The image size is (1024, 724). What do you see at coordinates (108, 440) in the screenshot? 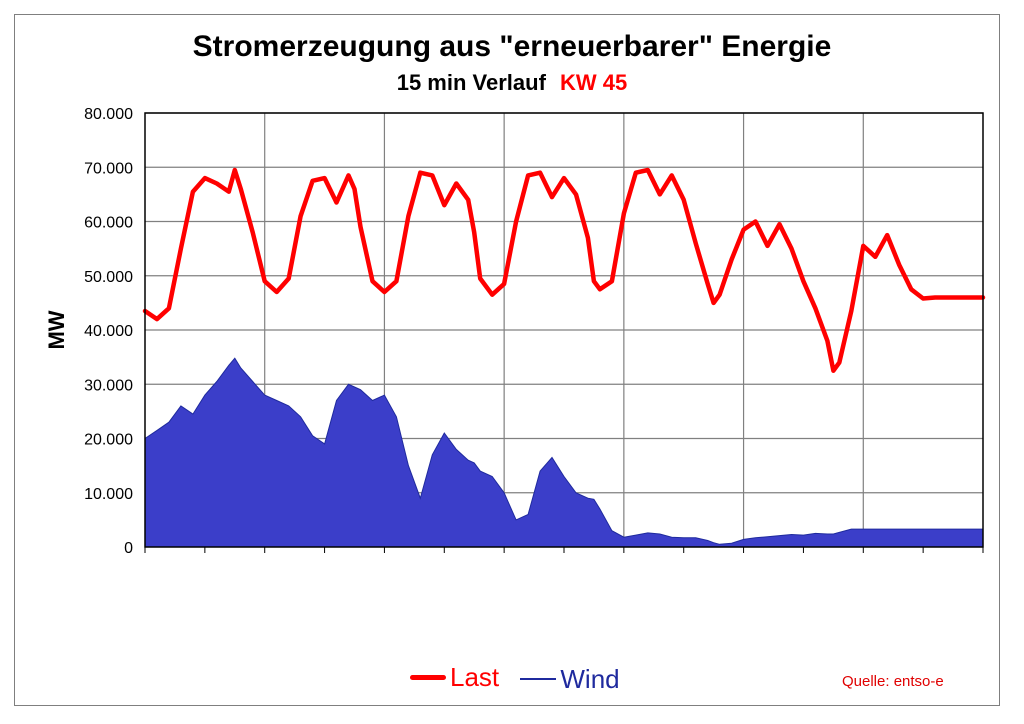
I see `y-tick-label: 20.000` at bounding box center [108, 440].